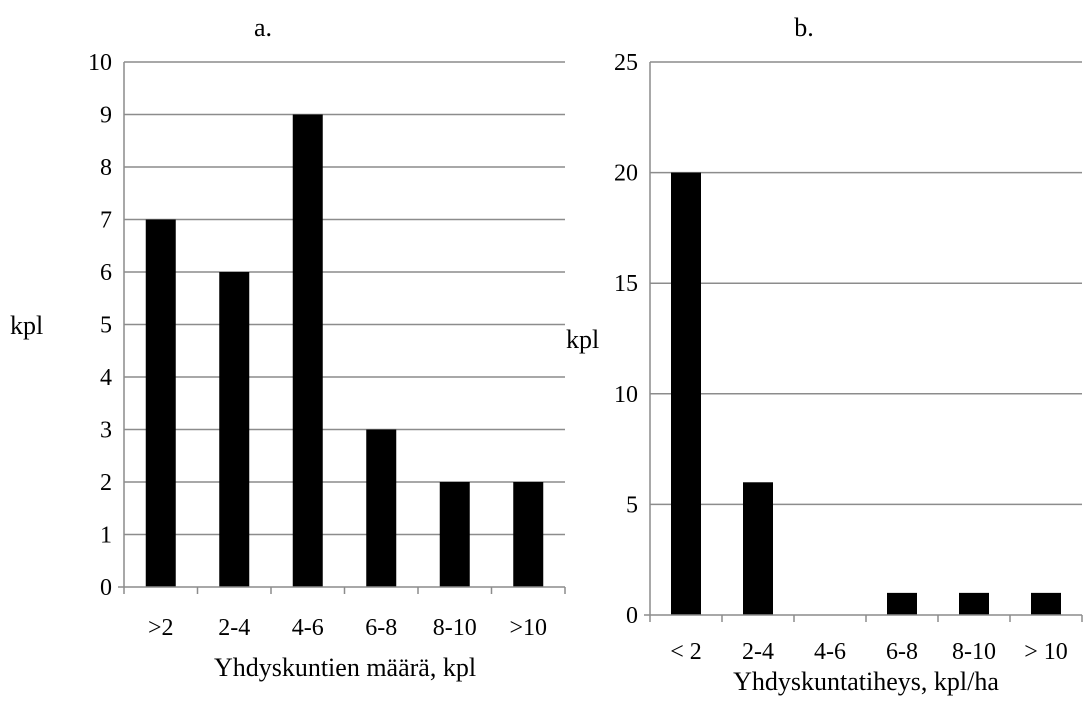 The image size is (1085, 702). Describe the element at coordinates (234, 628) in the screenshot. I see `chart-a-xtick-label: 2-4` at that location.